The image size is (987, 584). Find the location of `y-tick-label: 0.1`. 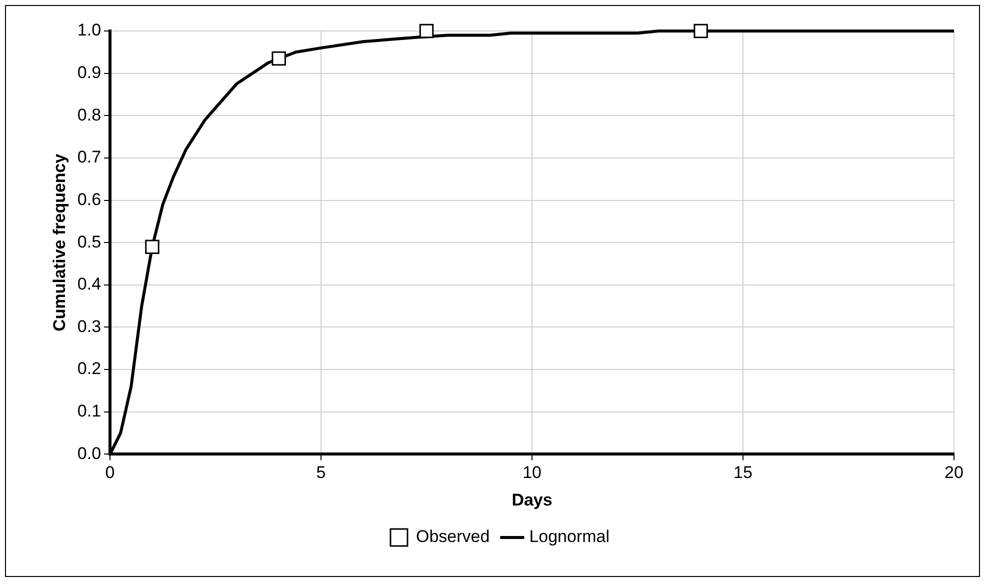

y-tick-label: 0.1 is located at coordinates (89, 411).